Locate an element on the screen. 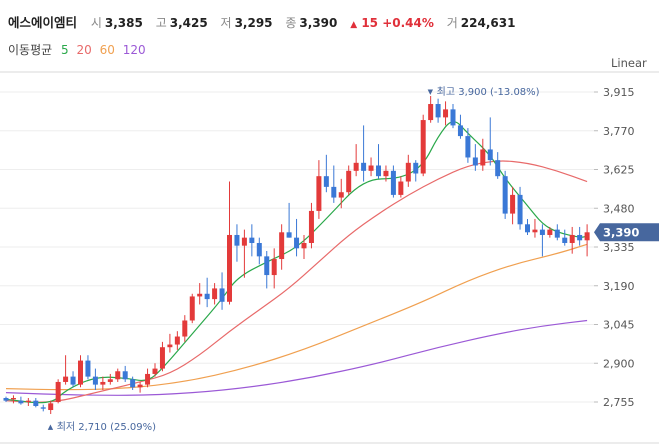 The image size is (659, 444). high-label: 고 is located at coordinates (161, 23).